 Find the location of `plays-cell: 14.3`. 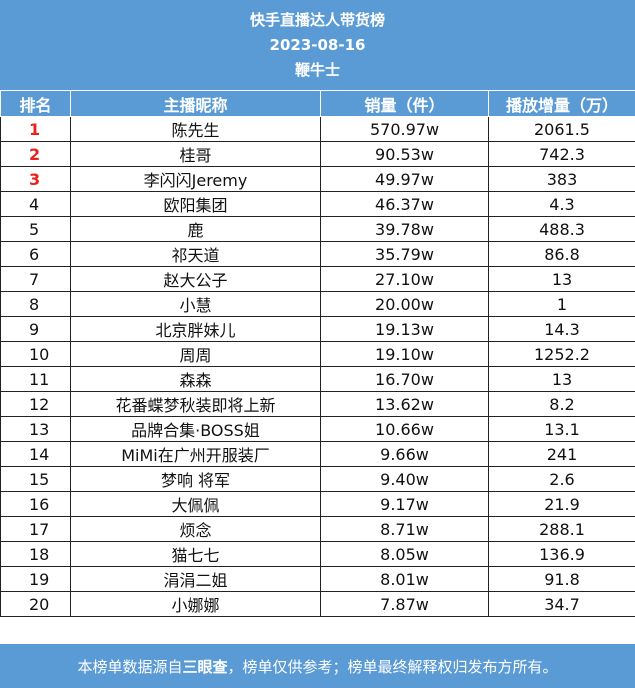

plays-cell: 14.3 is located at coordinates (561, 329).